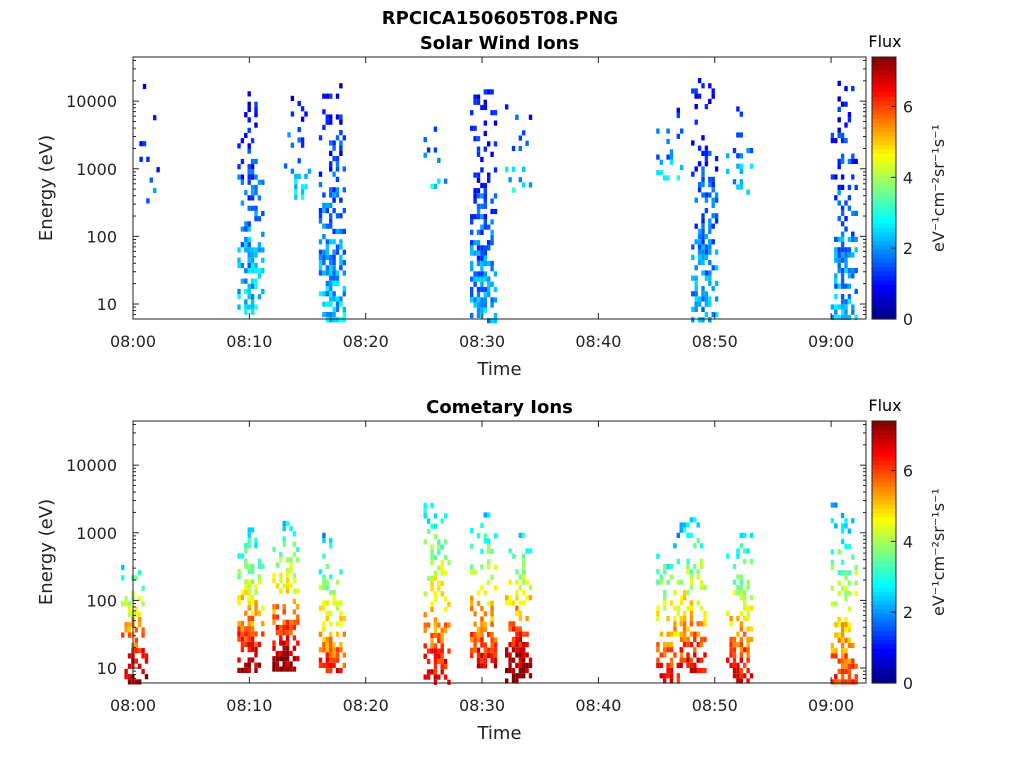  Describe the element at coordinates (499, 407) in the screenshot. I see `panel-title: Cometary Ions` at that location.